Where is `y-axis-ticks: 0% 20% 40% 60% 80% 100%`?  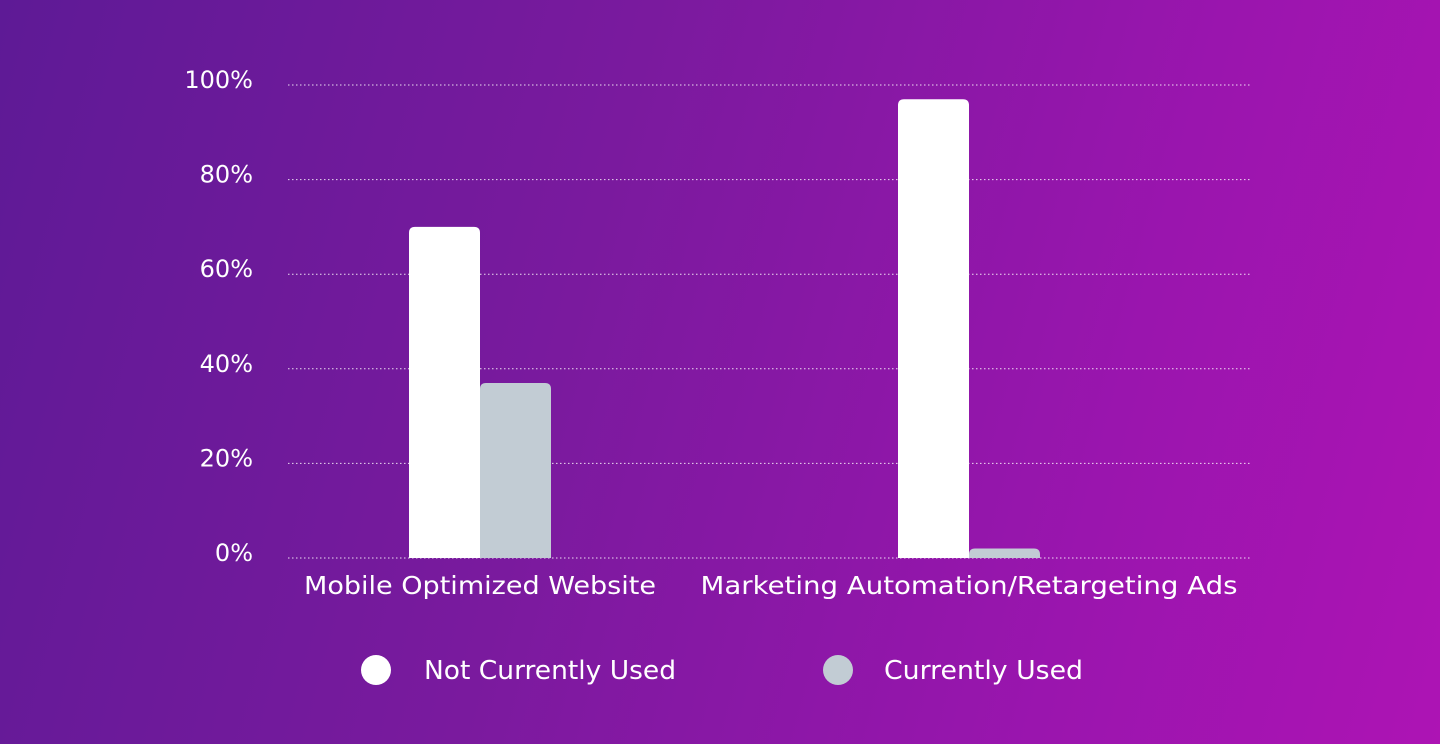
y-axis-ticks: 0% 20% 40% 60% 80% 100% is located at coordinates (218, 316).